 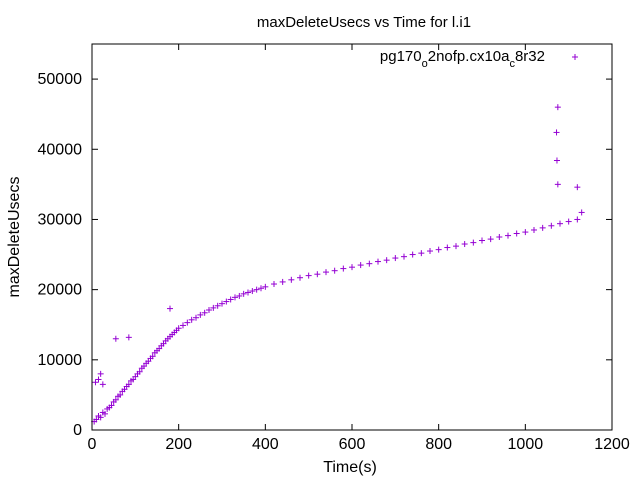 I want to click on y-axis-label: maxDeleteUsecs, so click(x=14, y=237).